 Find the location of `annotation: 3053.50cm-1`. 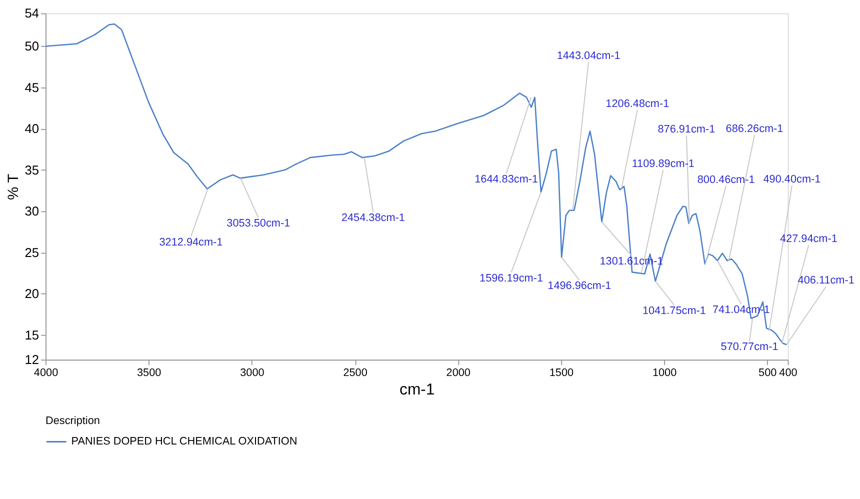

annotation: 3053.50cm-1 is located at coordinates (258, 224).